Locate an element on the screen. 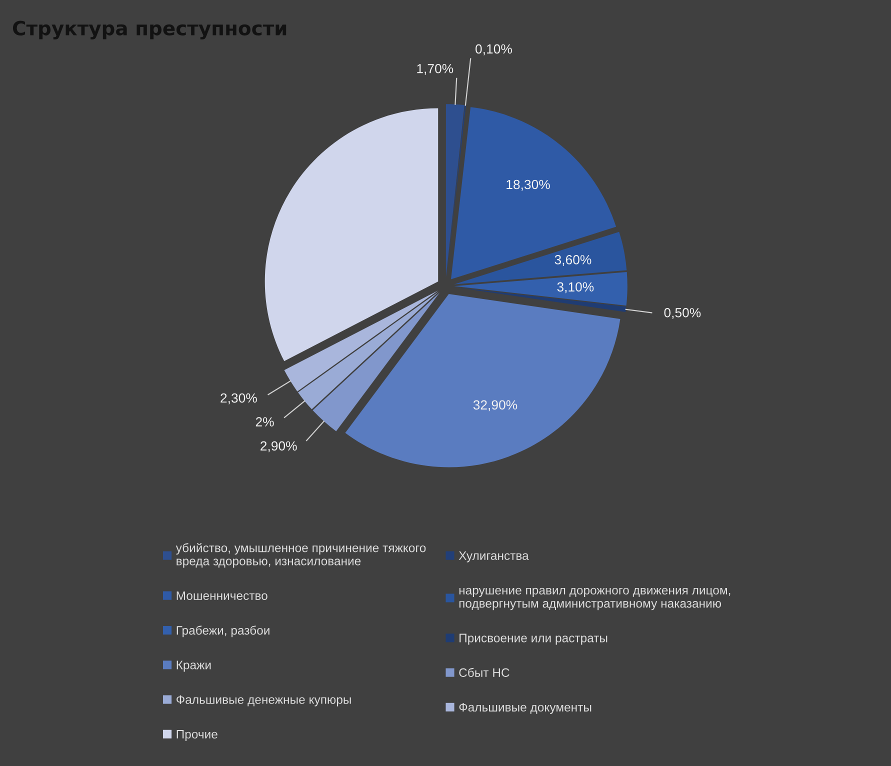 The height and width of the screenshot is (766, 891). legend-label: Мошенничество is located at coordinates (222, 595).